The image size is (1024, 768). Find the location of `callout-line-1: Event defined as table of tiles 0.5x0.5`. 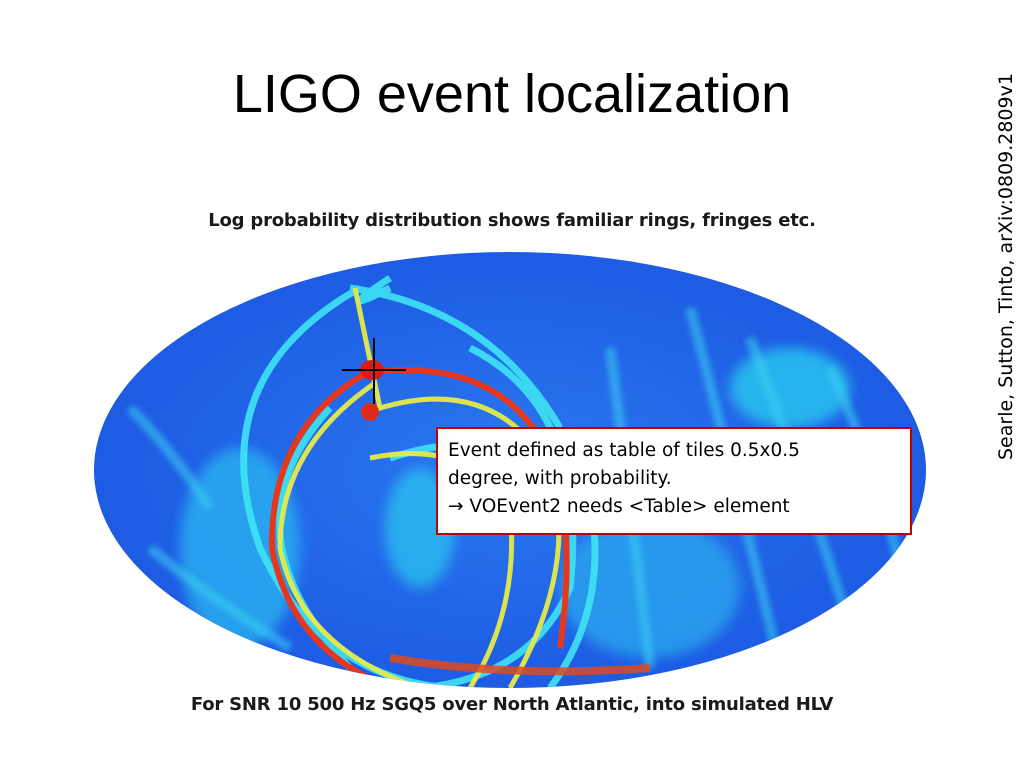

callout-line-1: Event defined as table of tiles 0.5x0.5 is located at coordinates (624, 450).